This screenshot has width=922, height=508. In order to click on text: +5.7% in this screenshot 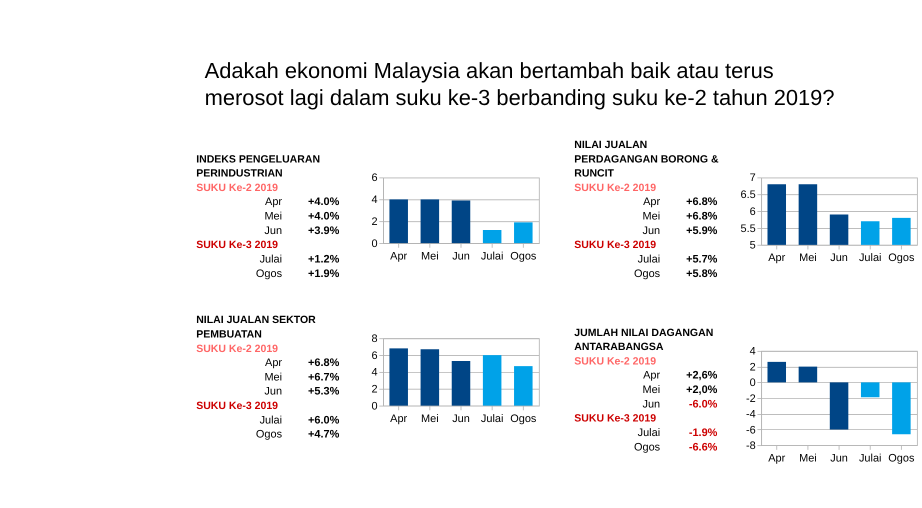, I will do `click(702, 260)`.